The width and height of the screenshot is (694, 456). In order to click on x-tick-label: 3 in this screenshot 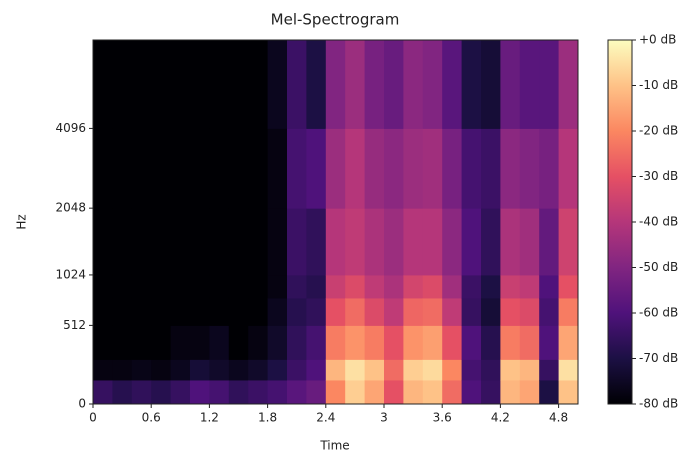, I will do `click(384, 418)`.